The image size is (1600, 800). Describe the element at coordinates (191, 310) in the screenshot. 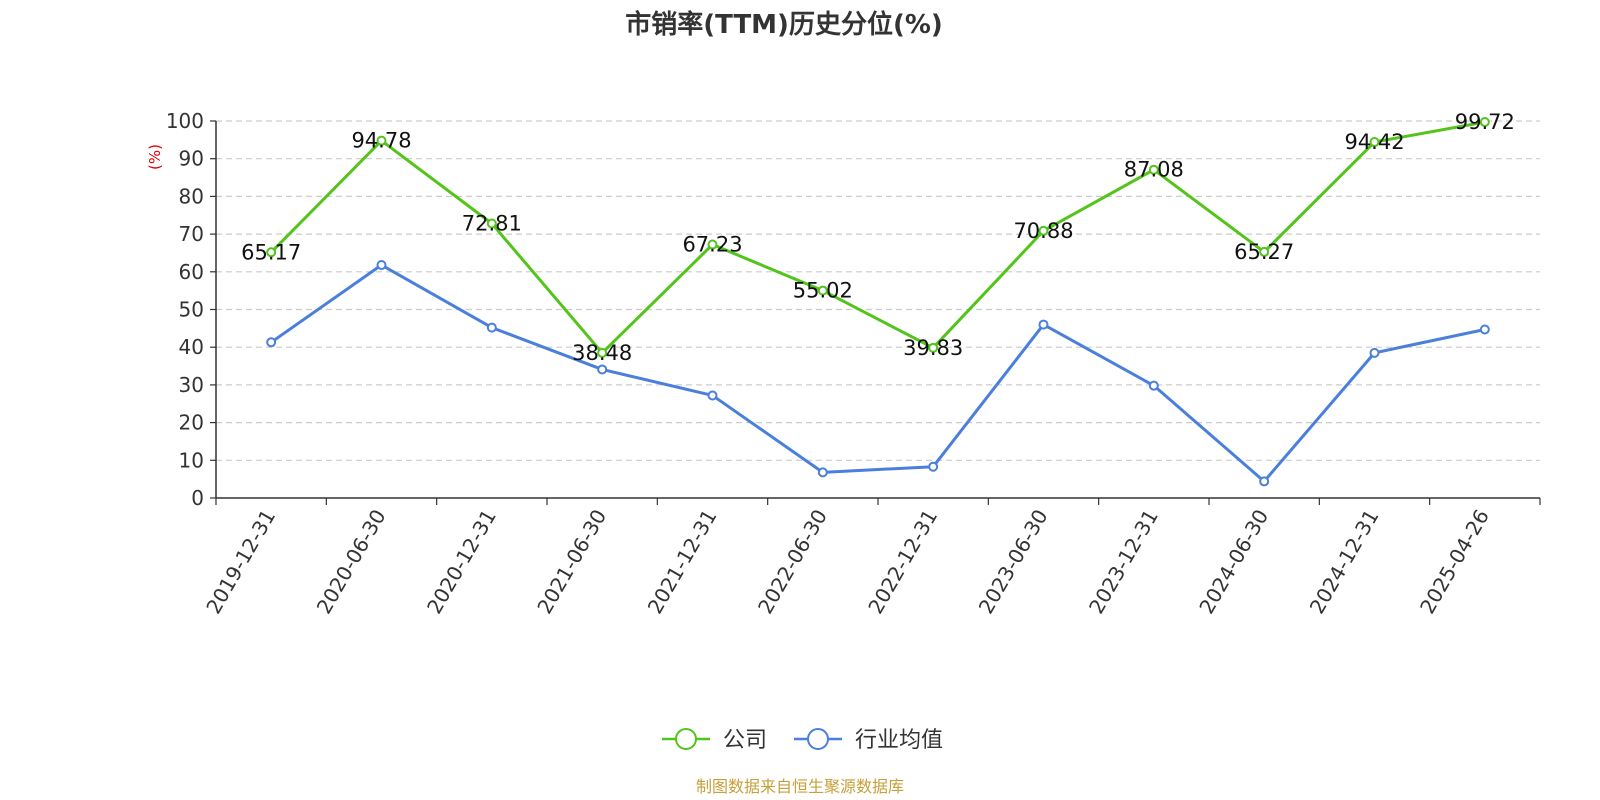

I see `y-tick-label: 50` at that location.